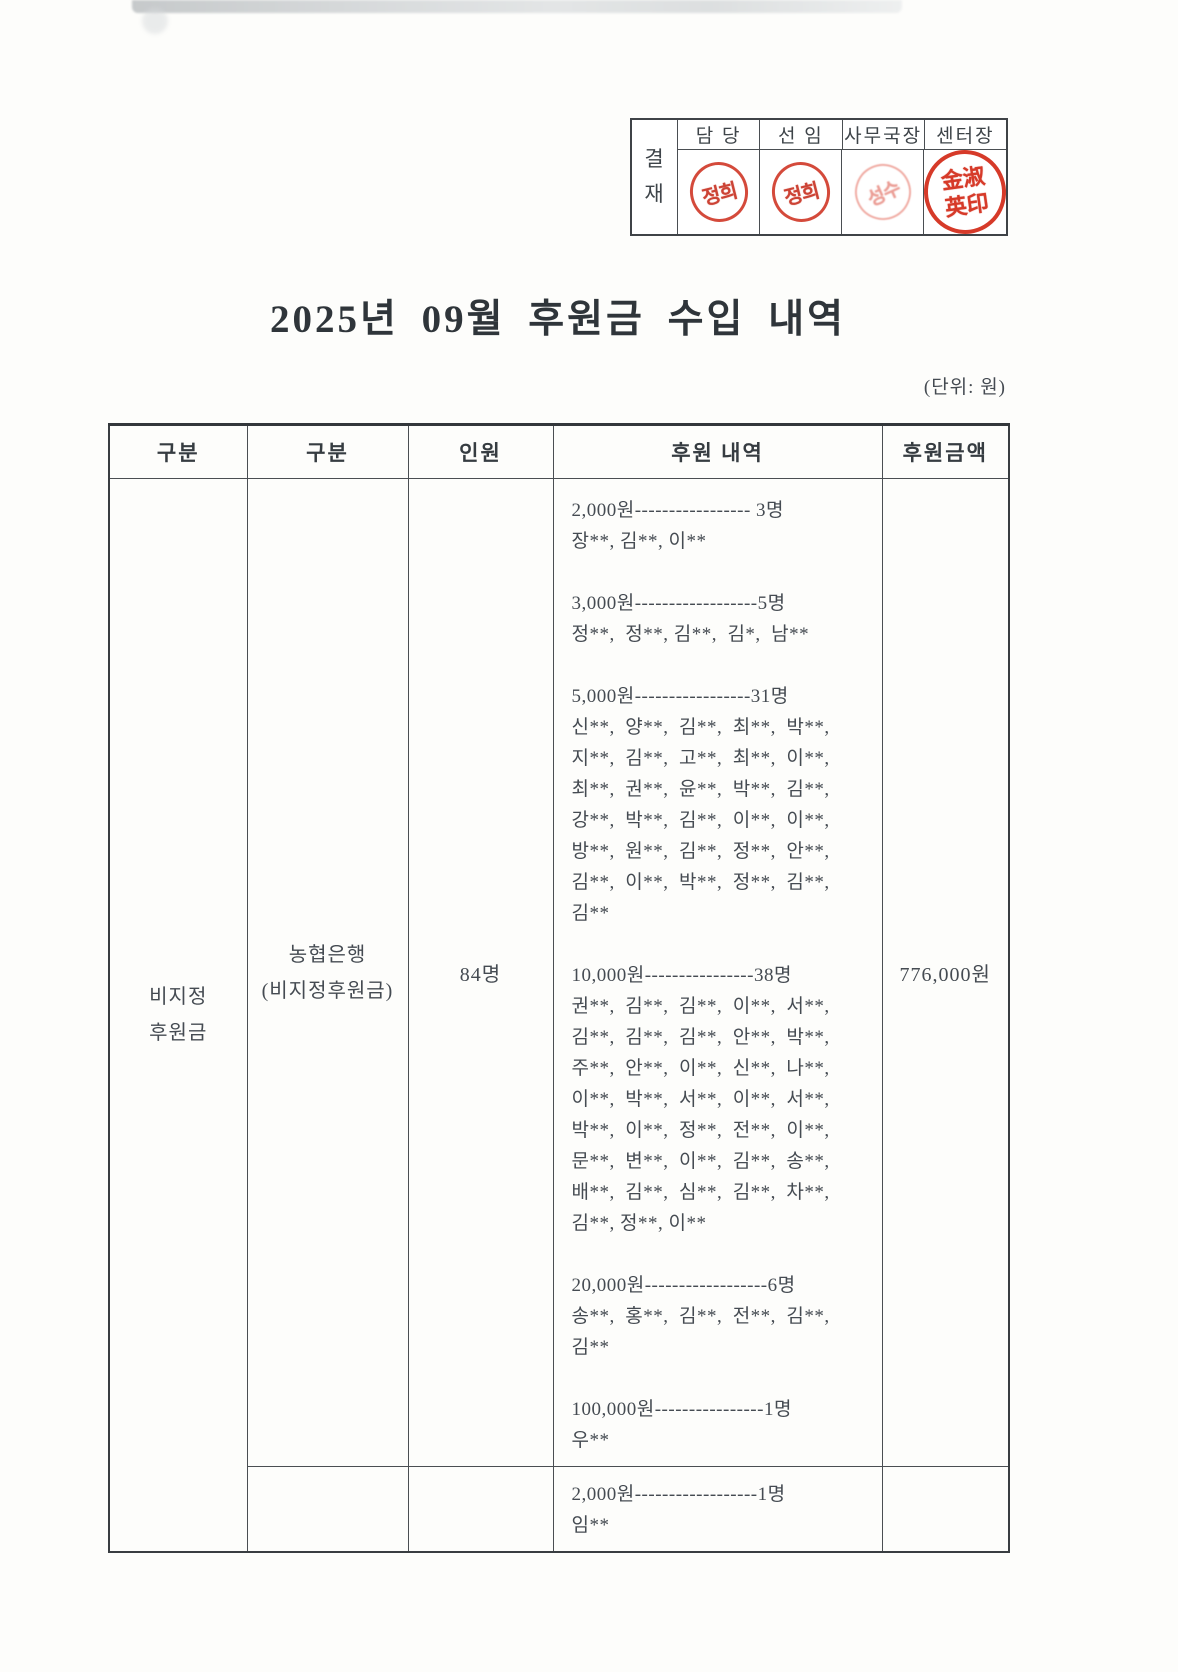 This screenshot has width=1178, height=1672. What do you see at coordinates (717, 451) in the screenshot?
I see `col-header-details: 후원 내역` at bounding box center [717, 451].